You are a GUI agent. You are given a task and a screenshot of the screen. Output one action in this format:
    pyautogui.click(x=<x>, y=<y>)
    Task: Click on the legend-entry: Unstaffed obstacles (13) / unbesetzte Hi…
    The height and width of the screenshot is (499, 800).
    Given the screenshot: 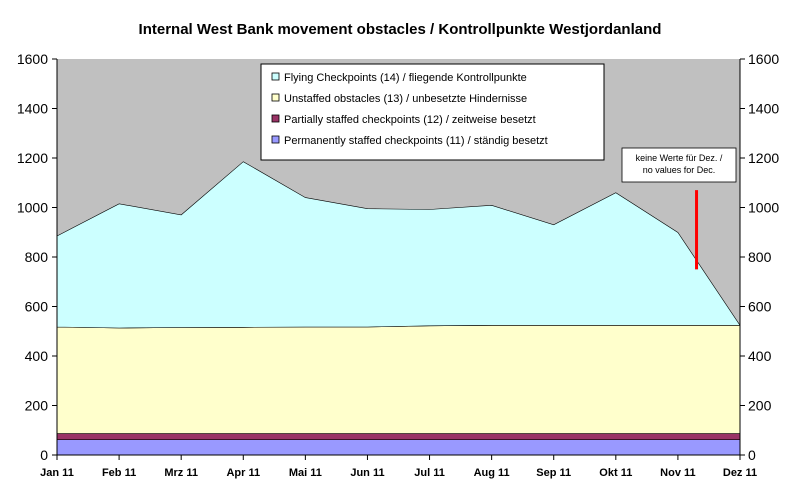 What is the action you would take?
    pyautogui.click(x=405, y=99)
    